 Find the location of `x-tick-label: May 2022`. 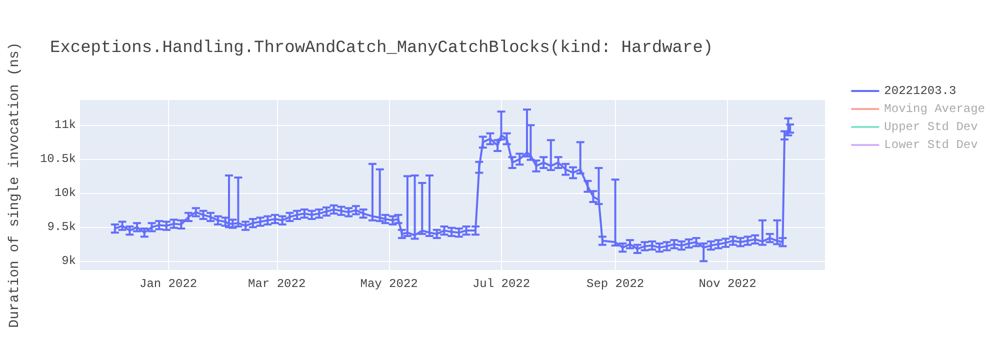

x-tick-label: May 2022 is located at coordinates (389, 284).